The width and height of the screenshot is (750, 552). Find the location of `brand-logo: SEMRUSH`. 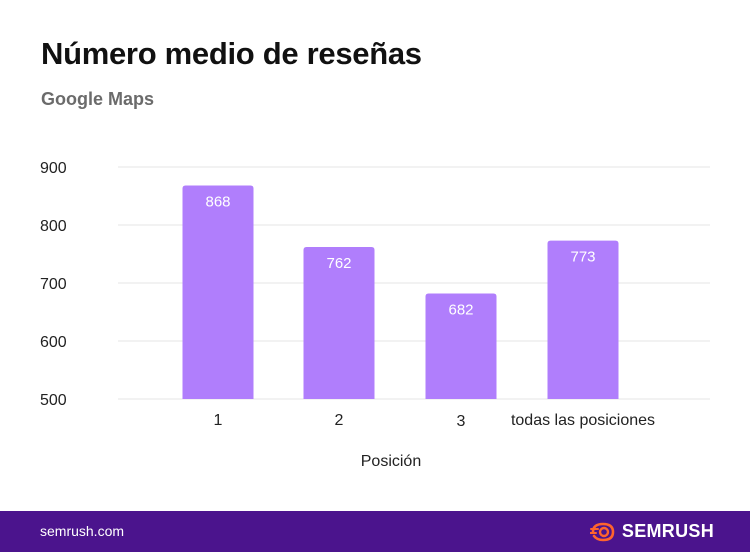

brand-logo: SEMRUSH is located at coordinates (651, 531).